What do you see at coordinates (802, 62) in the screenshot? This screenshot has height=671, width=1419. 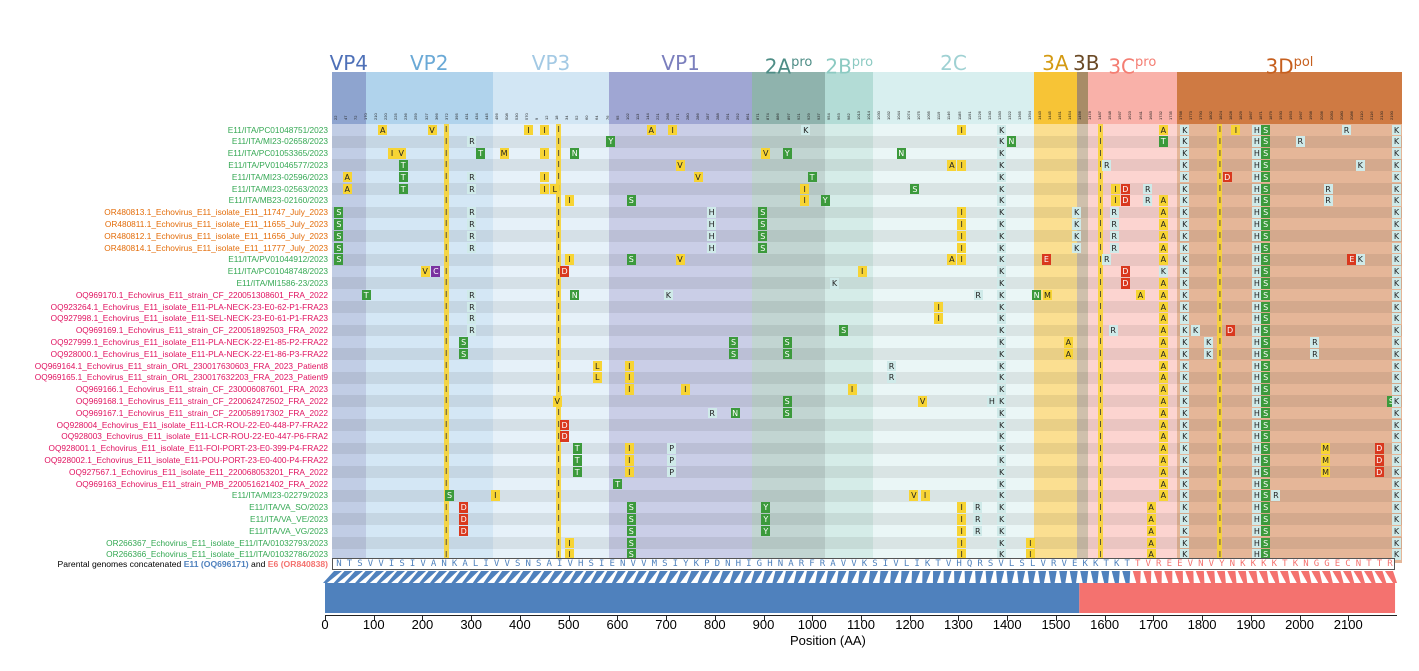 I see `region-superscript: pro` at bounding box center [802, 62].